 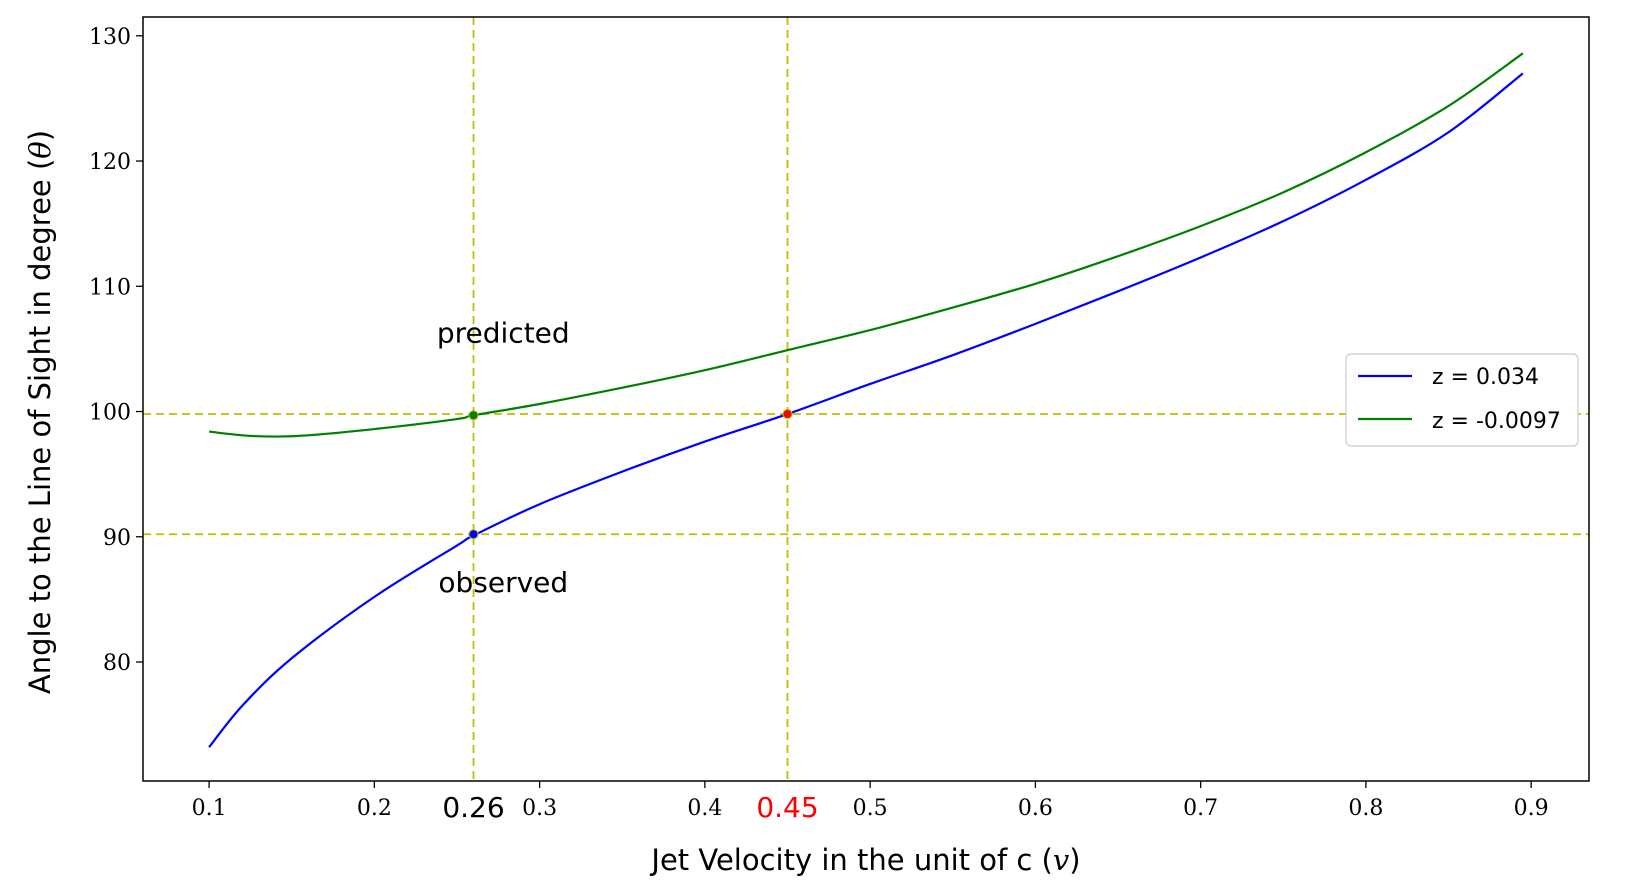 I want to click on special-x-label-0.26: 0.26, so click(x=473, y=807).